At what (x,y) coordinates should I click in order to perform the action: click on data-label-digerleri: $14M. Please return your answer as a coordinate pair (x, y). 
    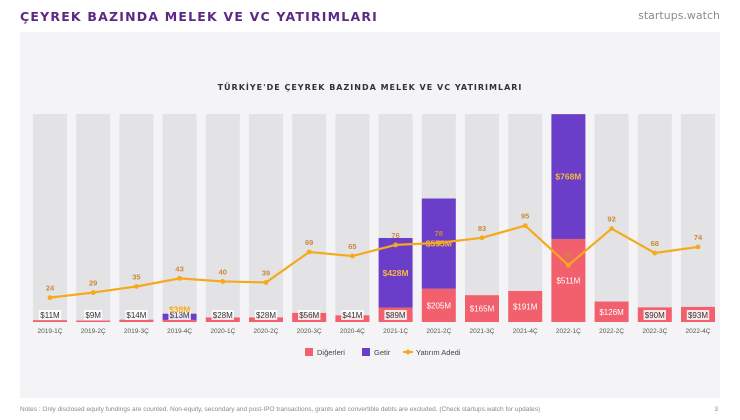
    Looking at the image, I should click on (136, 315).